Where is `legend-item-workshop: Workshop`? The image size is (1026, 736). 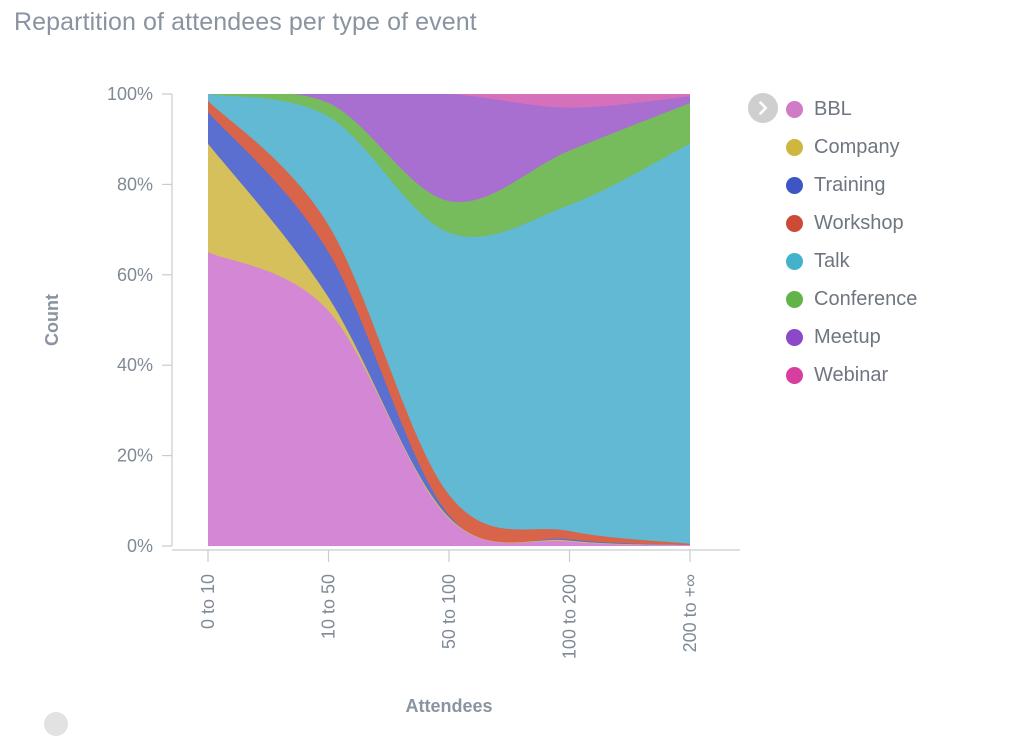
legend-item-workshop: Workshop is located at coordinates (901, 223).